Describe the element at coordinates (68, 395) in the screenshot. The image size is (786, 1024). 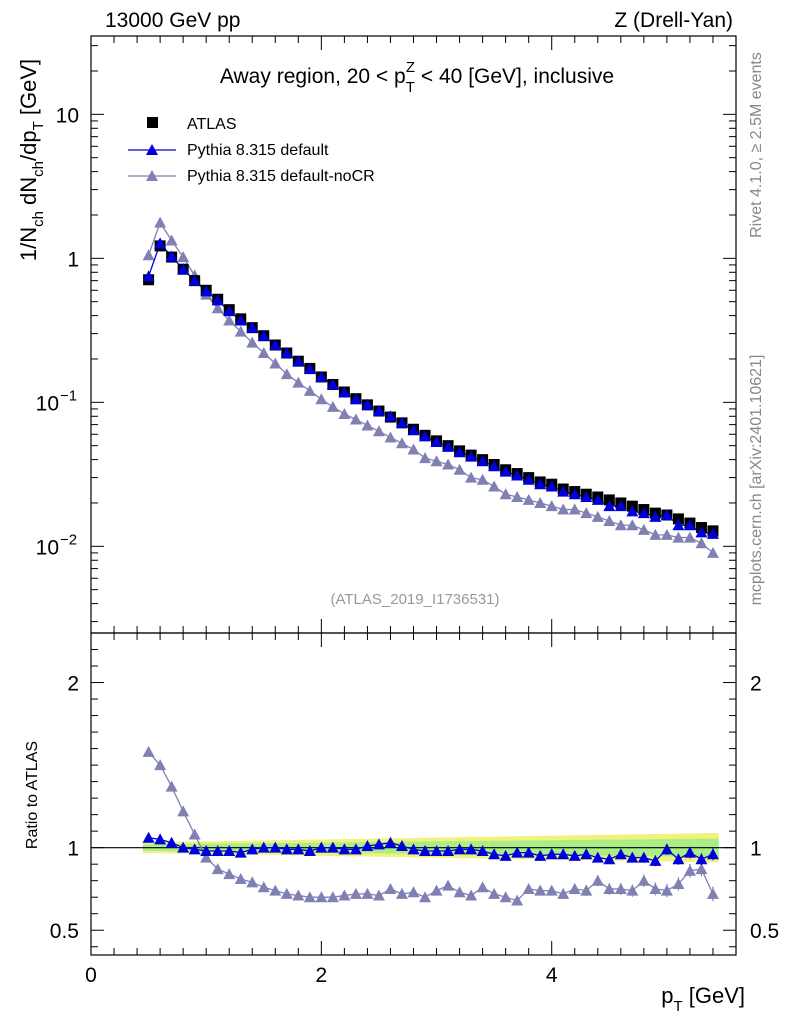
I see `main-y-tick-exponent: −1` at that location.